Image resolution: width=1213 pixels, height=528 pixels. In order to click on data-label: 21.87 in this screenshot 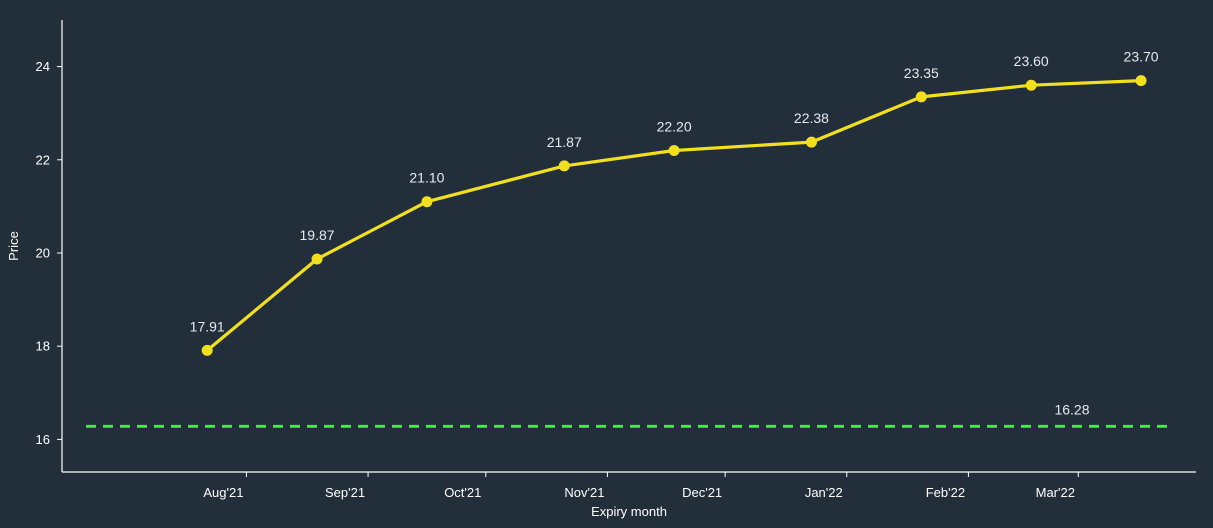, I will do `click(564, 142)`.